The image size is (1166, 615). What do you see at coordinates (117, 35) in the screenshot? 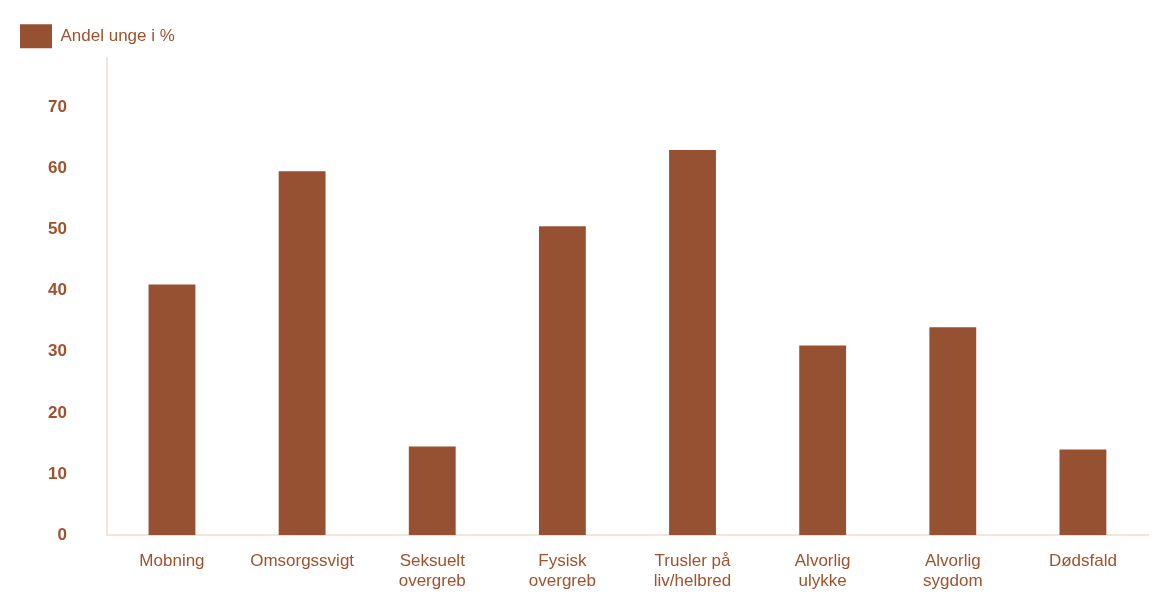
I see `legend-label: Andel unge i %` at bounding box center [117, 35].